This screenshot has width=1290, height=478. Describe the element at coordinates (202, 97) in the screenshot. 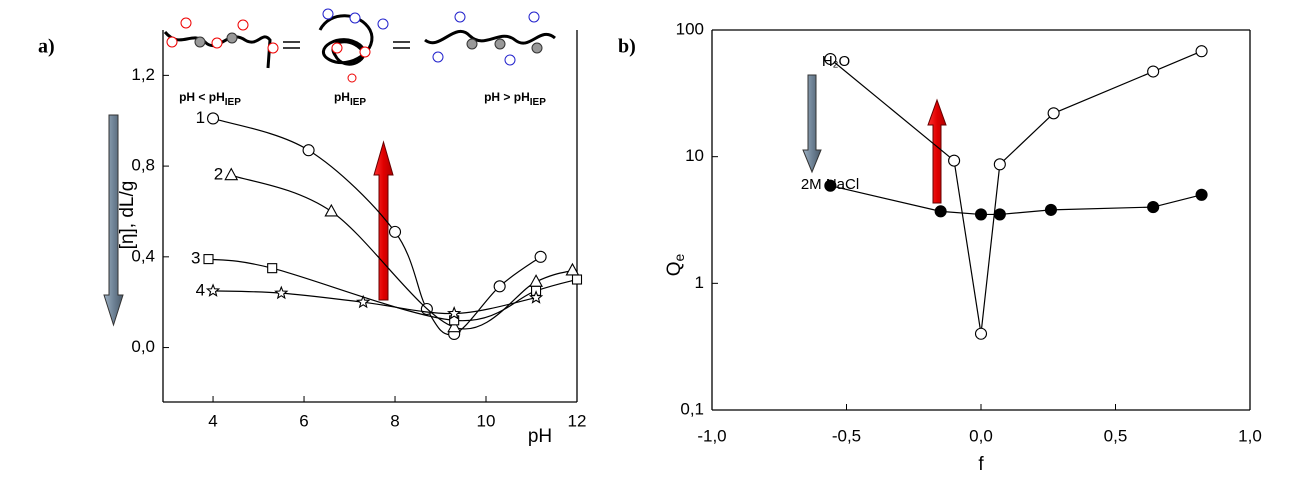

I see `caption-text: pH < pH` at that location.